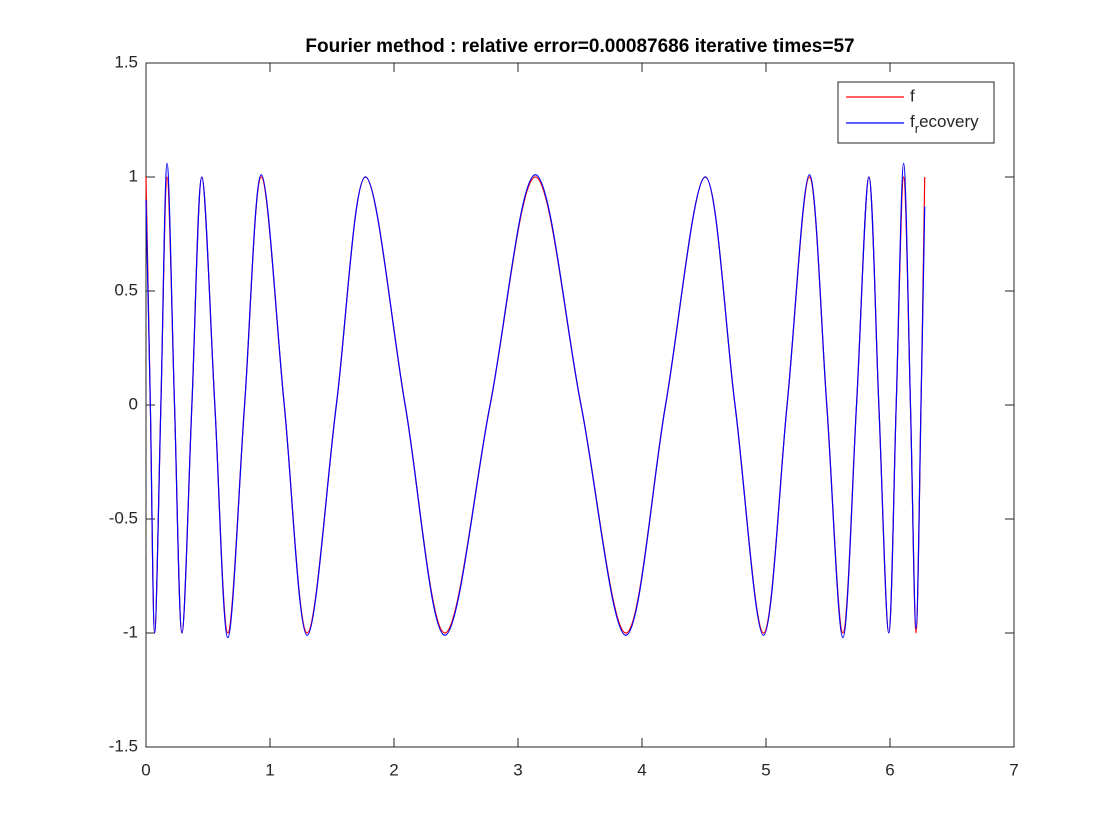 The height and width of the screenshot is (840, 1120). I want to click on y-tick-label: -0.5, so click(123, 517).